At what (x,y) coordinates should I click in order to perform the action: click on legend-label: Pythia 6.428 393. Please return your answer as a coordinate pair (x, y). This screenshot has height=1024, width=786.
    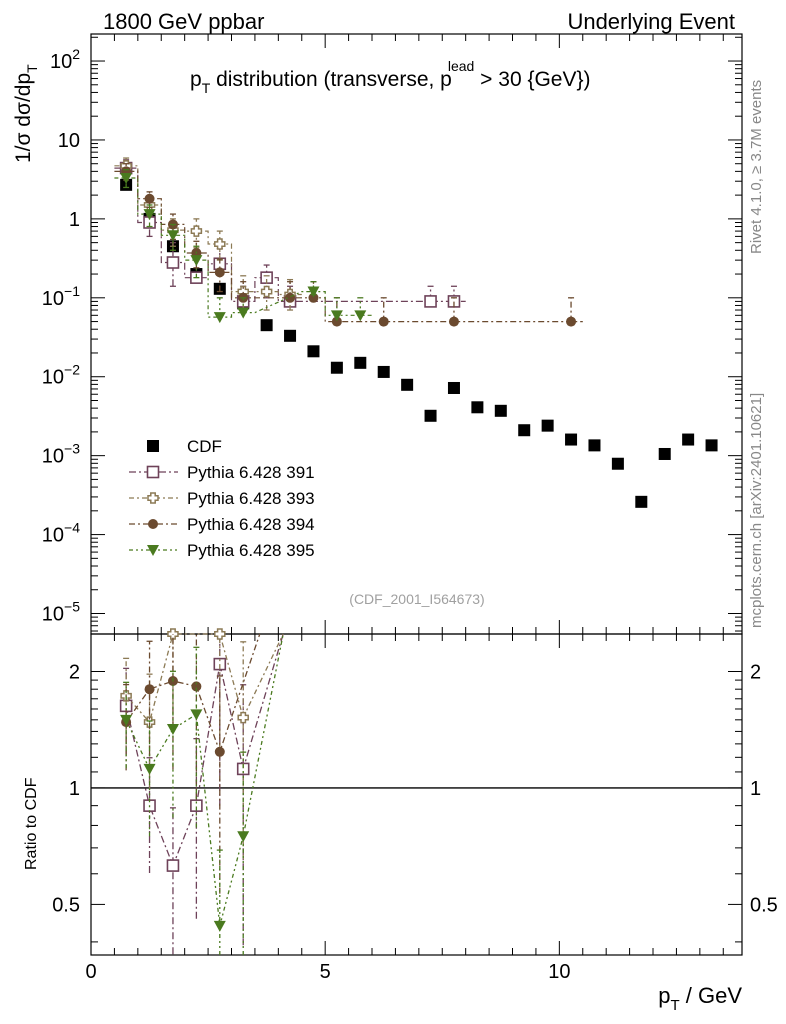
    Looking at the image, I should click on (251, 498).